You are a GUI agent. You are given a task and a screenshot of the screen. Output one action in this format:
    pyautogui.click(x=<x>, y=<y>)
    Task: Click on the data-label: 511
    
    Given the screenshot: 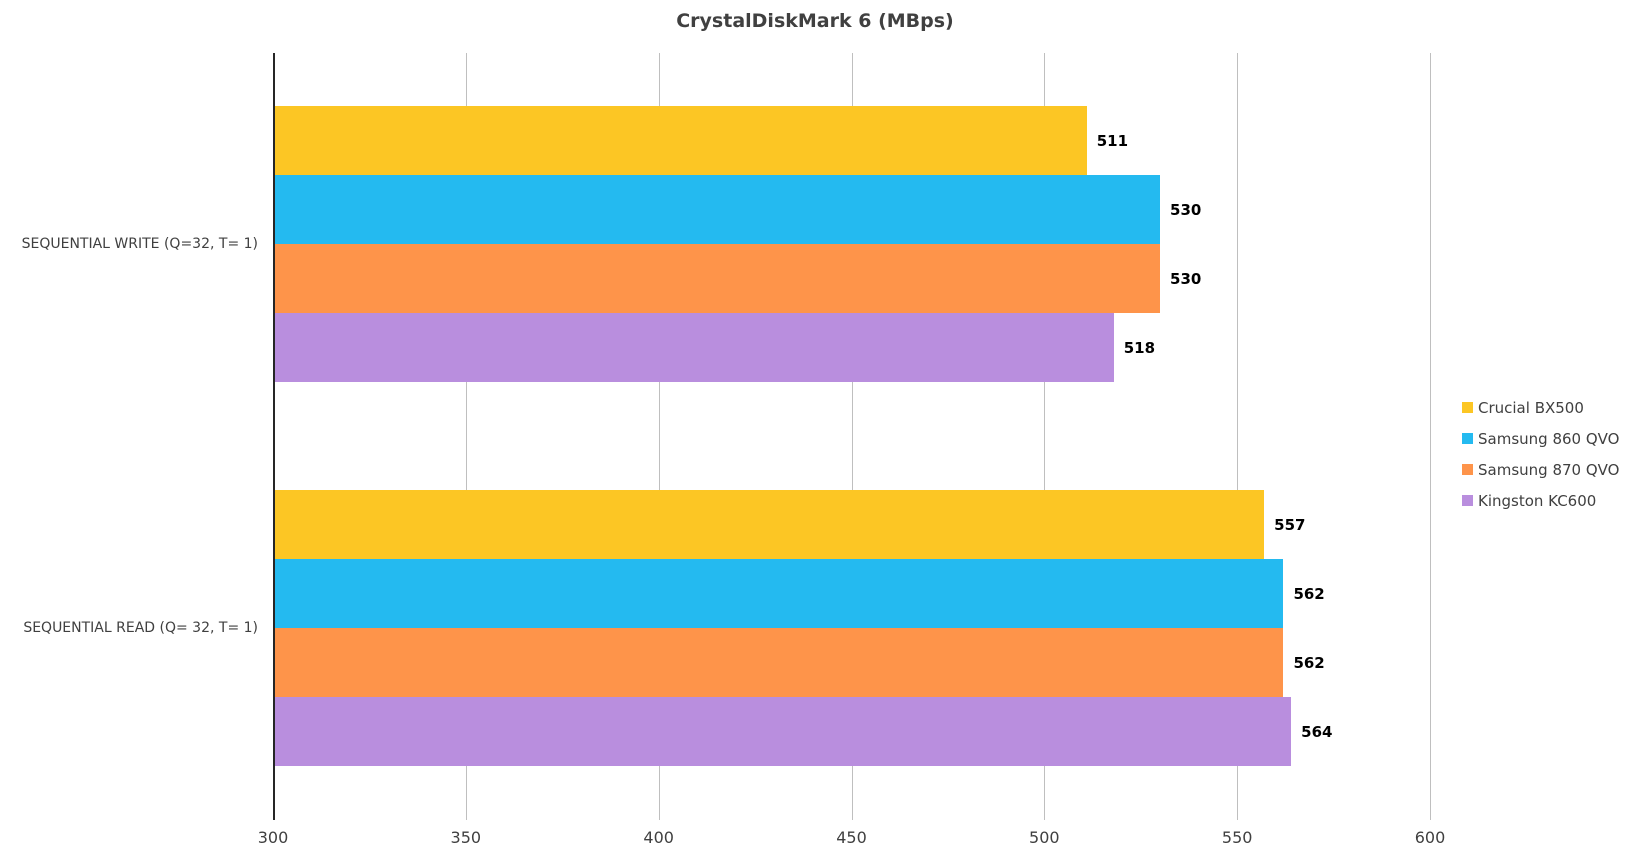 What is the action you would take?
    pyautogui.click(x=1112, y=140)
    